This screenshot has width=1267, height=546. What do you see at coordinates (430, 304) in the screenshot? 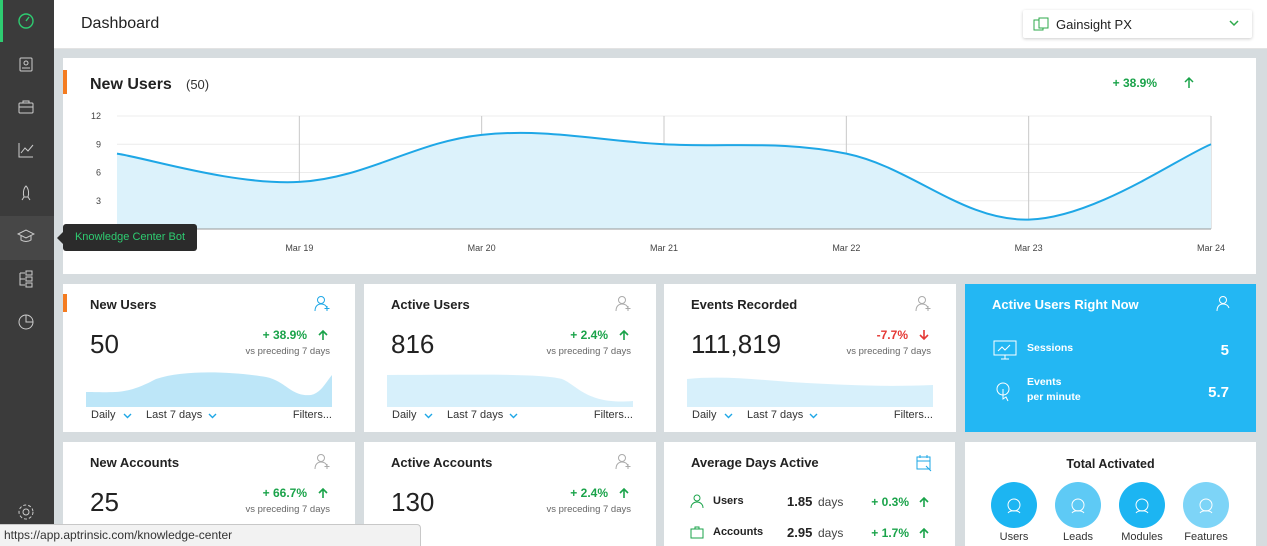
I see `card-title: Active Users` at bounding box center [430, 304].